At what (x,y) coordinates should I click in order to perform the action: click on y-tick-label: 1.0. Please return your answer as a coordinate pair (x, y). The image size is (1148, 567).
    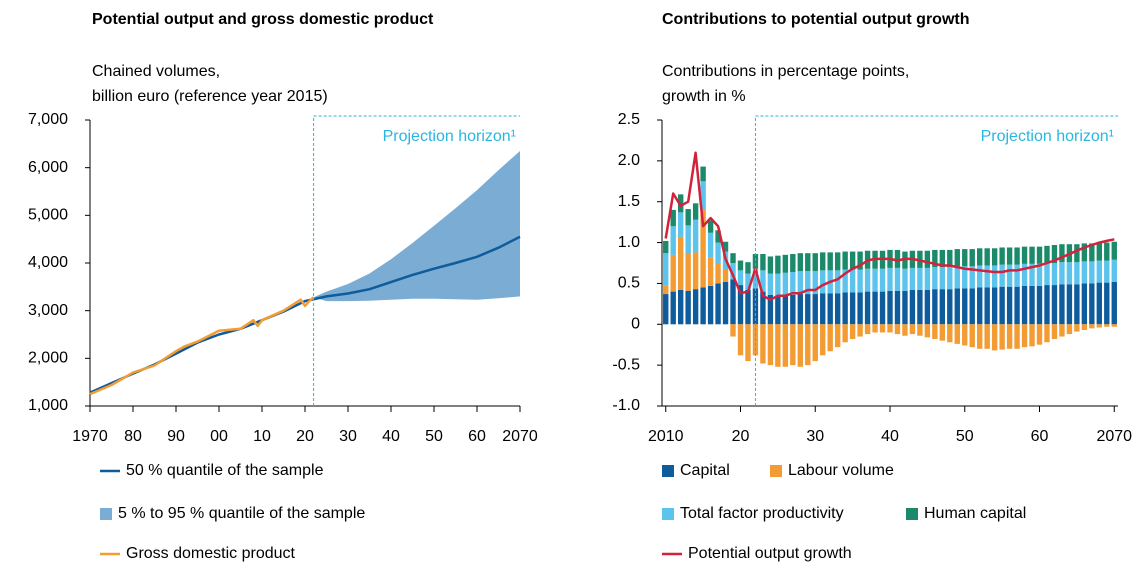
    Looking at the image, I should click on (629, 242).